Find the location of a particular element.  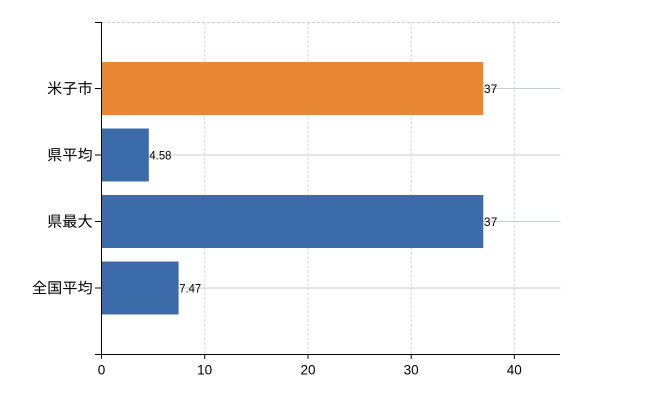

svg-text: 10 is located at coordinates (204, 370).